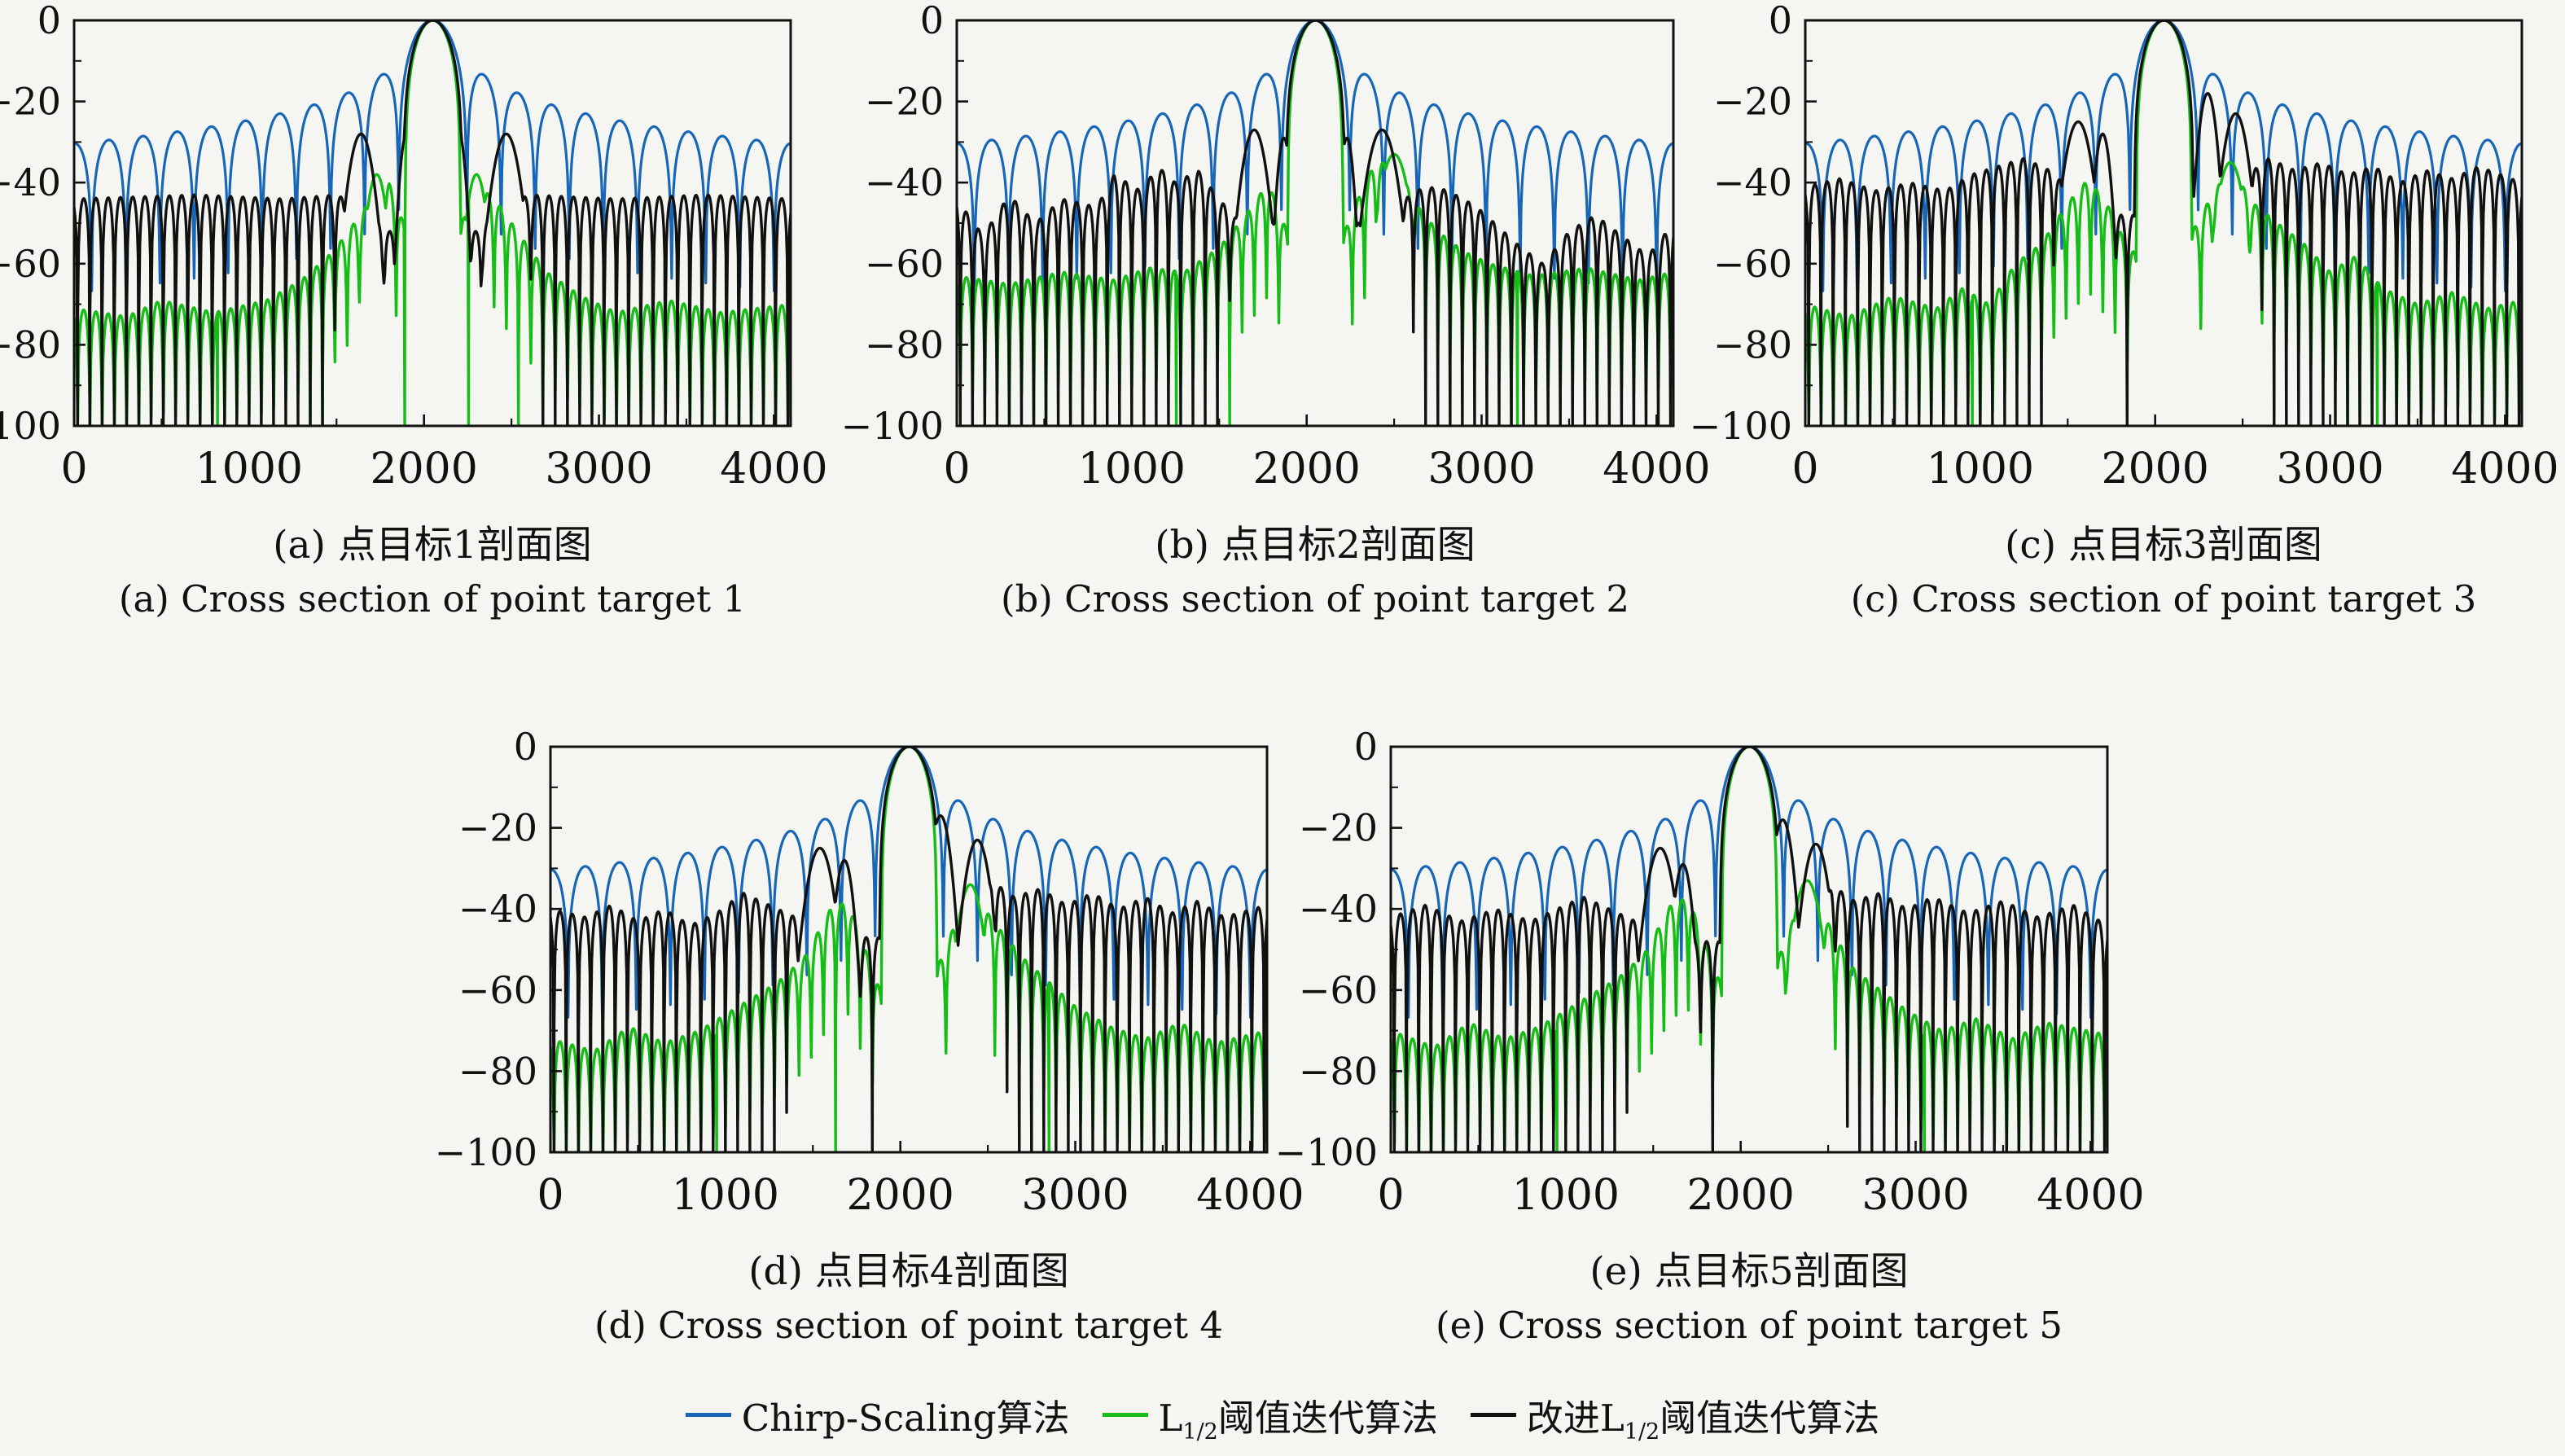 This screenshot has width=2565, height=1456. Describe the element at coordinates (908, 1271) in the screenshot. I see `caption-d-zh: (d) 点目标4剖面图` at that location.